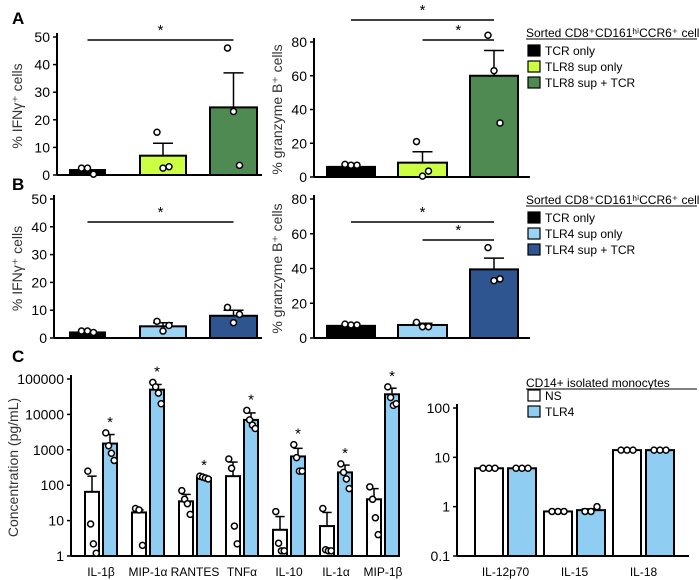 The height and width of the screenshot is (580, 699). I want to click on y-tick-label: 40, so click(299, 110).